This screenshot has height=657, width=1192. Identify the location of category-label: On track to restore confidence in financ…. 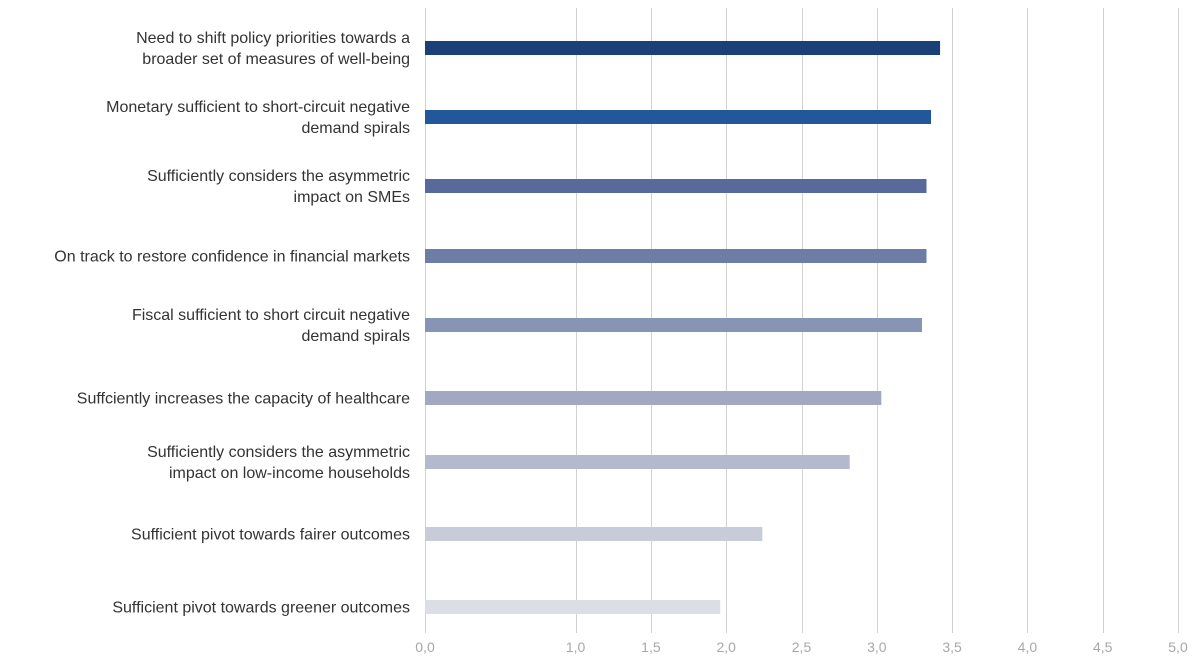
(232, 257).